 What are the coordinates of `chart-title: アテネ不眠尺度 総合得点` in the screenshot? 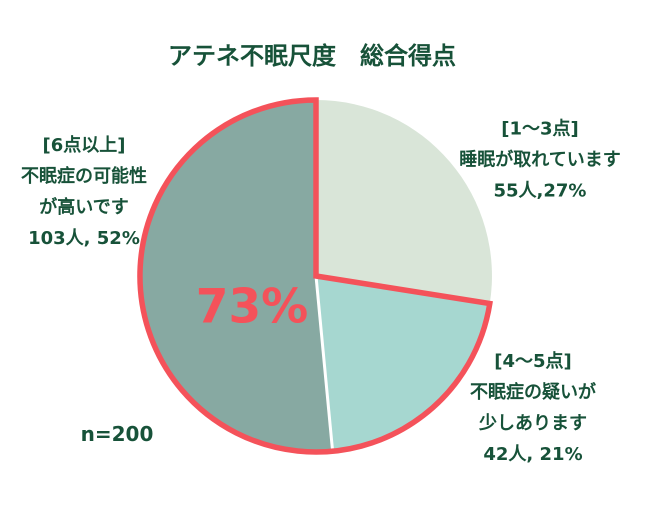 It's located at (312, 56).